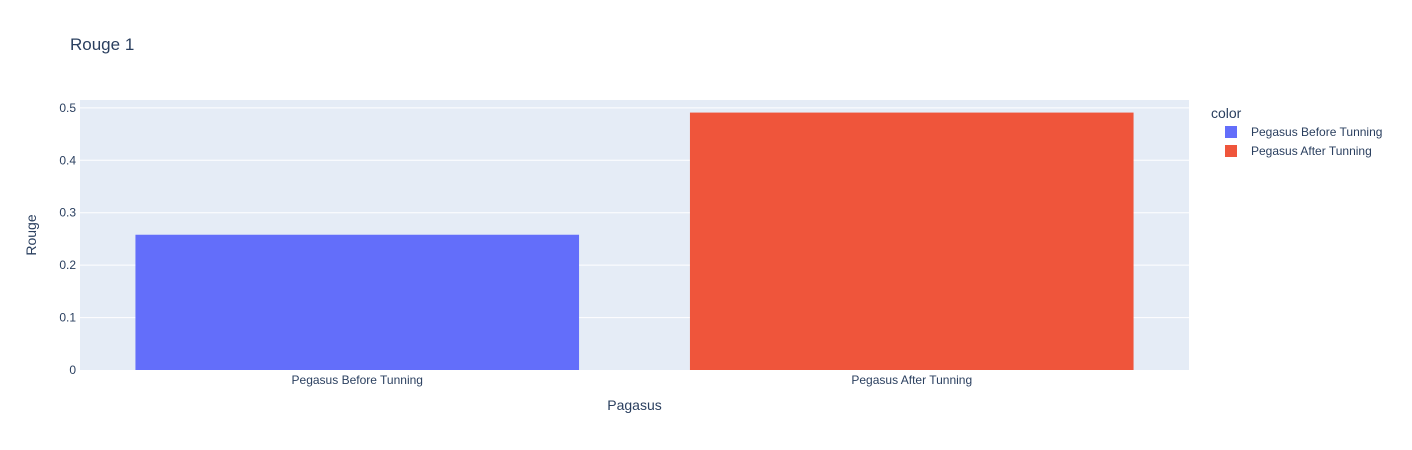 The image size is (1412, 450). What do you see at coordinates (1311, 151) in the screenshot?
I see `legend-label: Pegasus After Tunning` at bounding box center [1311, 151].